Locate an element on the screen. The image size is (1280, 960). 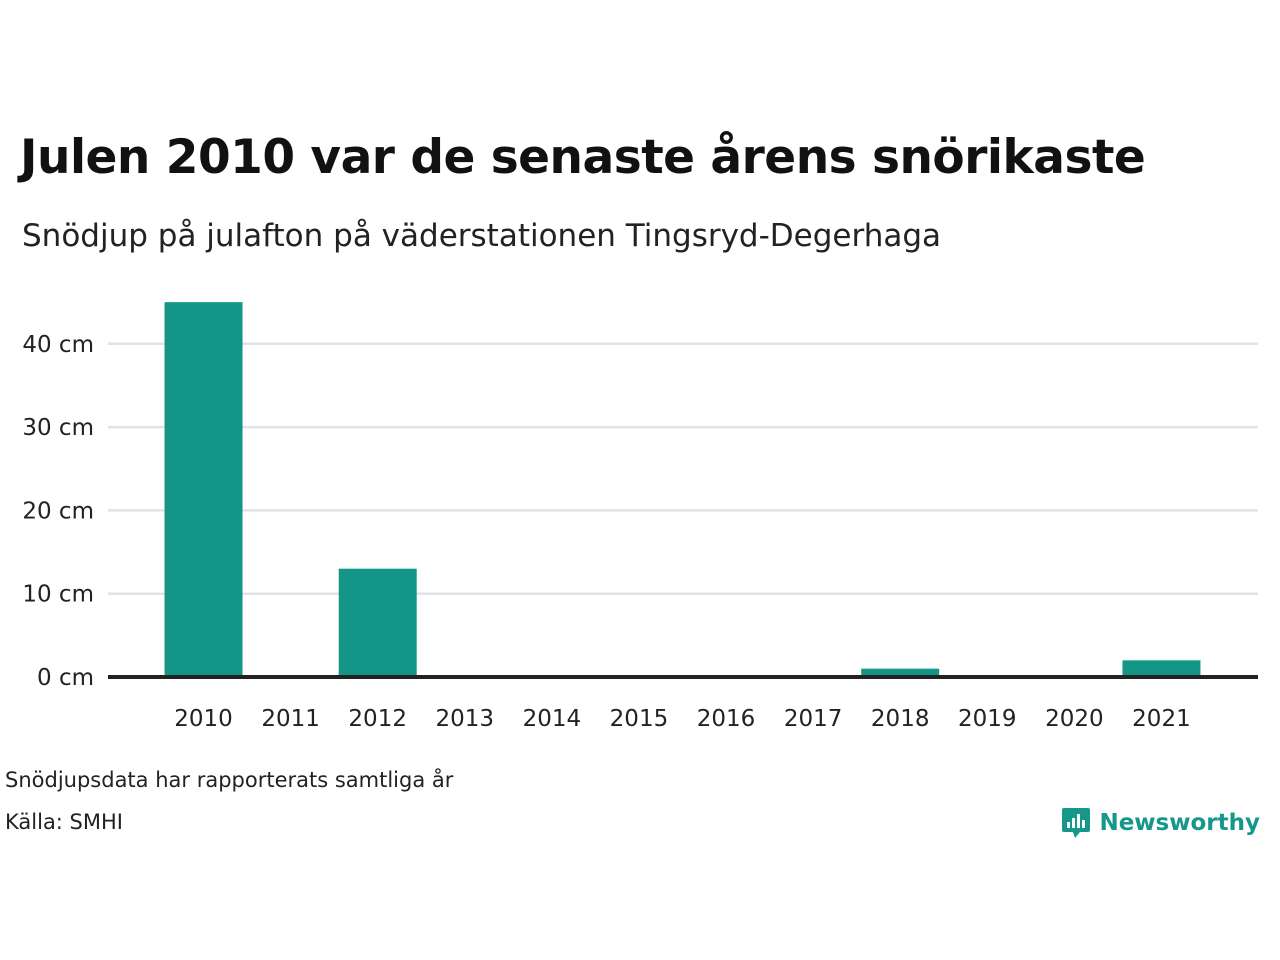
y-tick-label: 40 cm is located at coordinates (58, 345).